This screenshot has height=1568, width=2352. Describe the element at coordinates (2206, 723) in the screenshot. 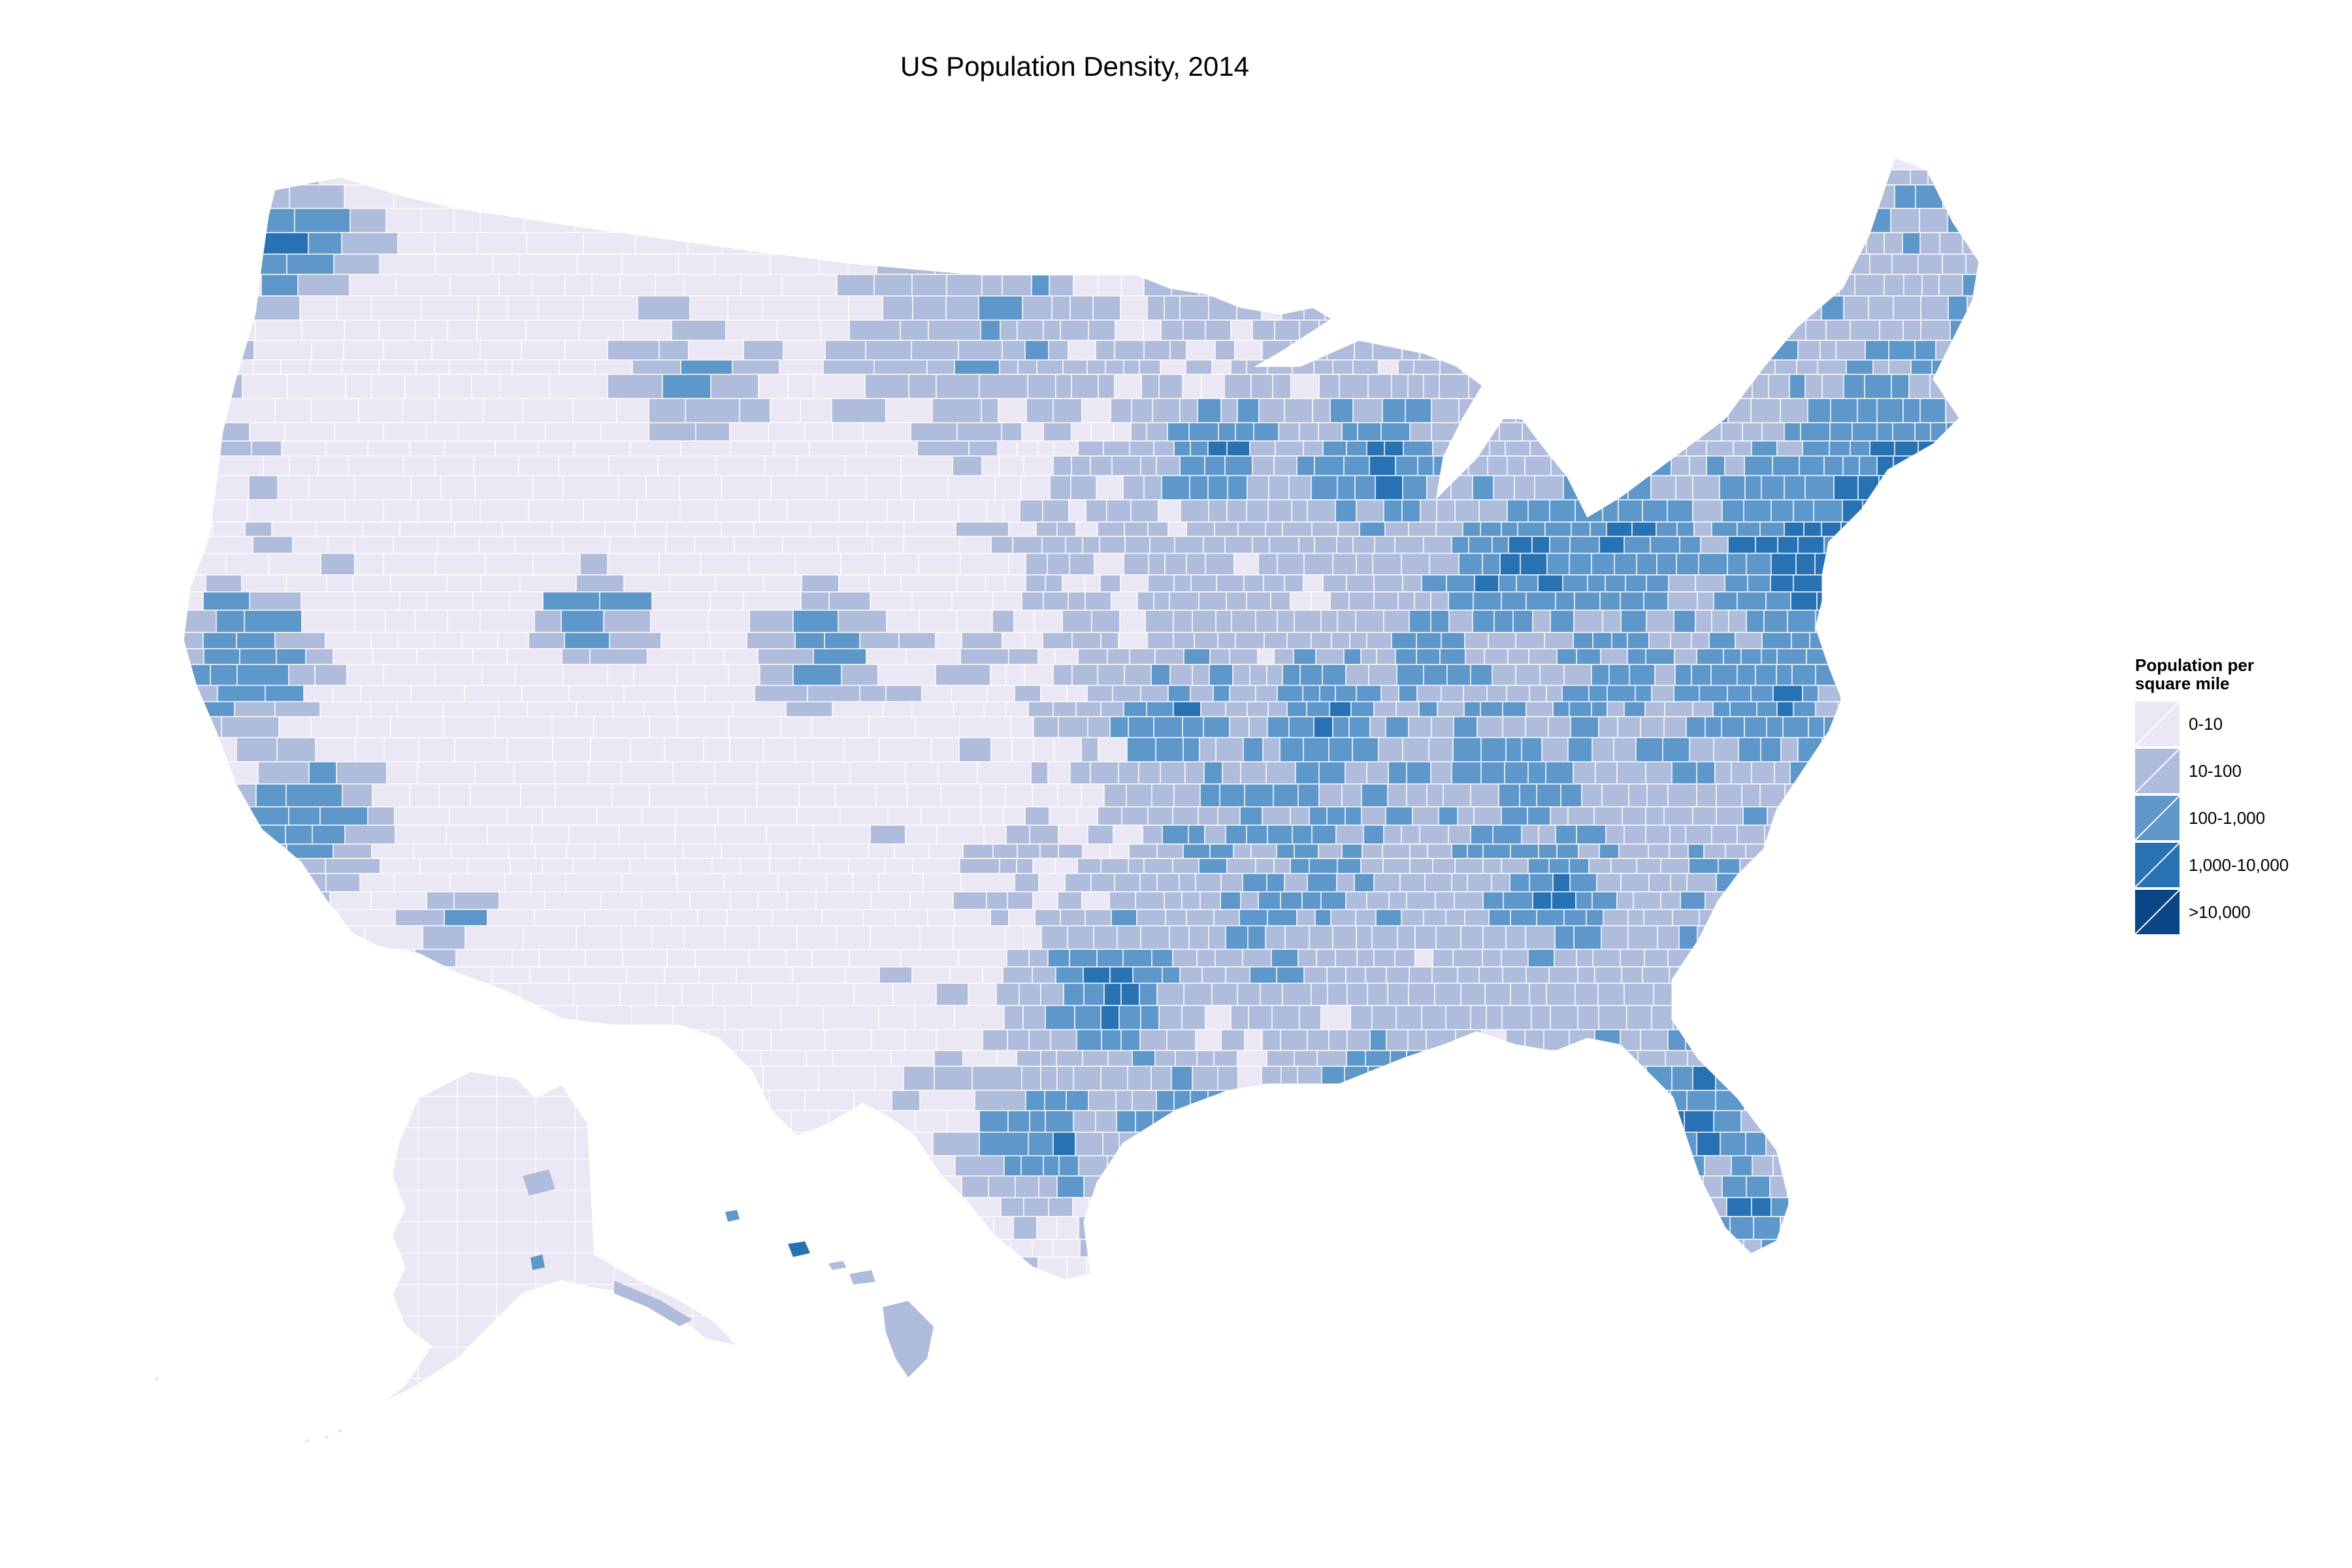

I see `legend-label: 0-10` at that location.